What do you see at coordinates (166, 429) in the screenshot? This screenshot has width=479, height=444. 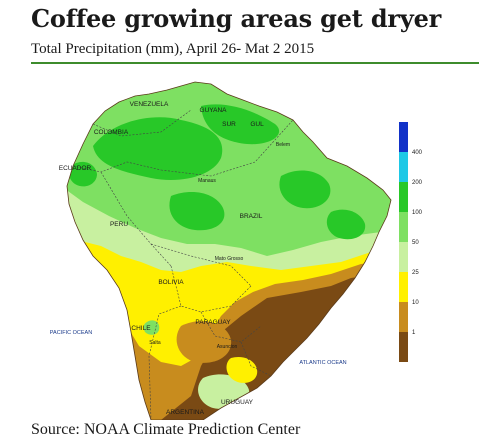 I see `source-credit: Source: NOAA Climate Prediction Center` at bounding box center [166, 429].